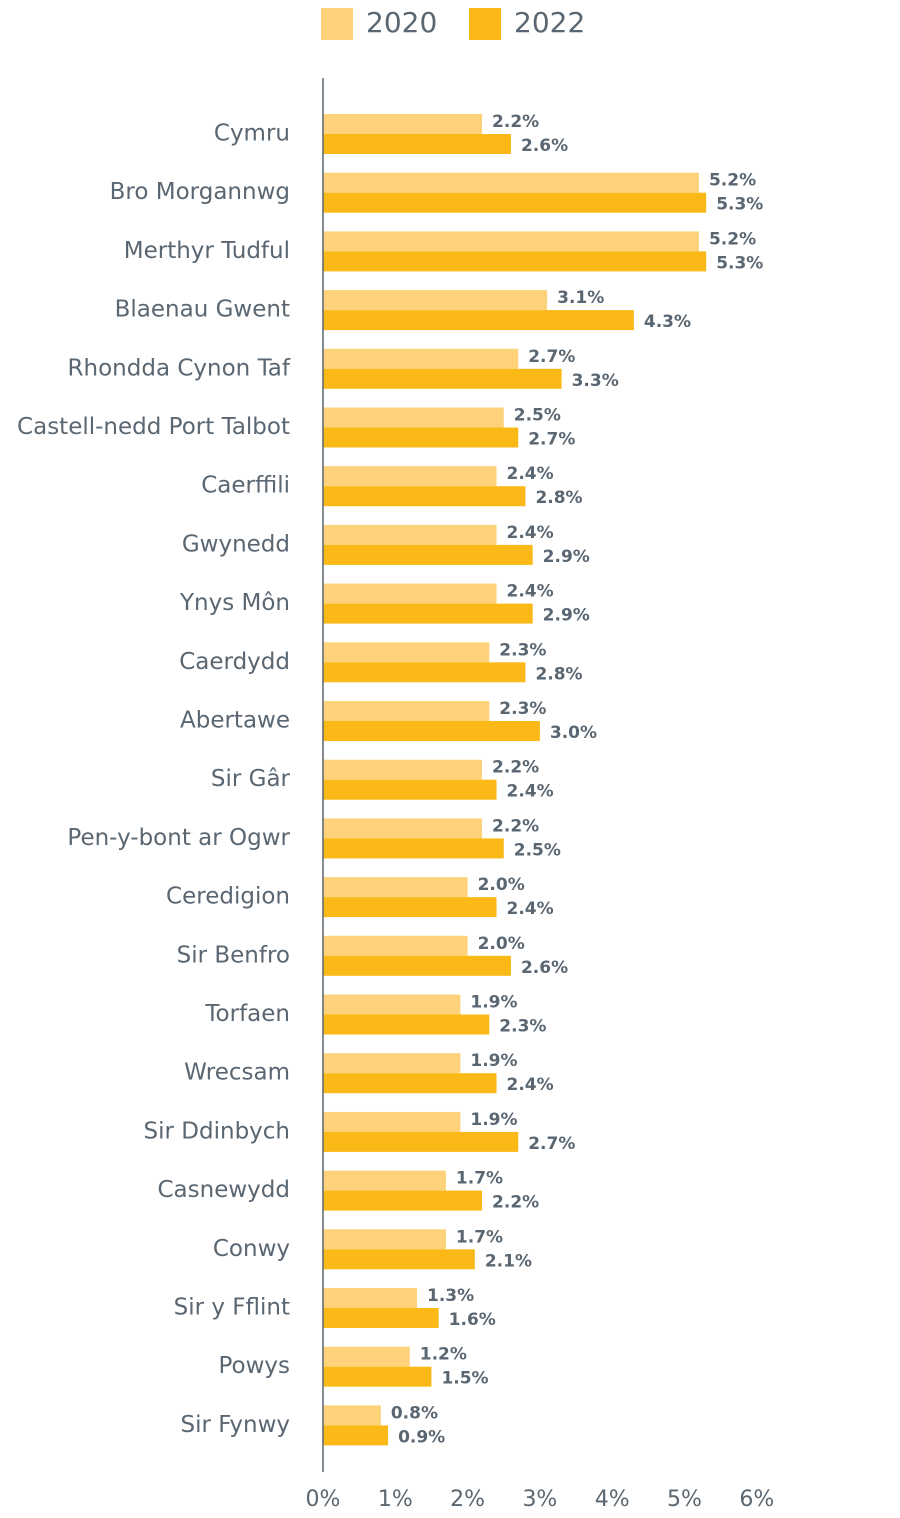  Describe the element at coordinates (236, 1425) in the screenshot. I see `category-label: Sir Fynwy` at that location.